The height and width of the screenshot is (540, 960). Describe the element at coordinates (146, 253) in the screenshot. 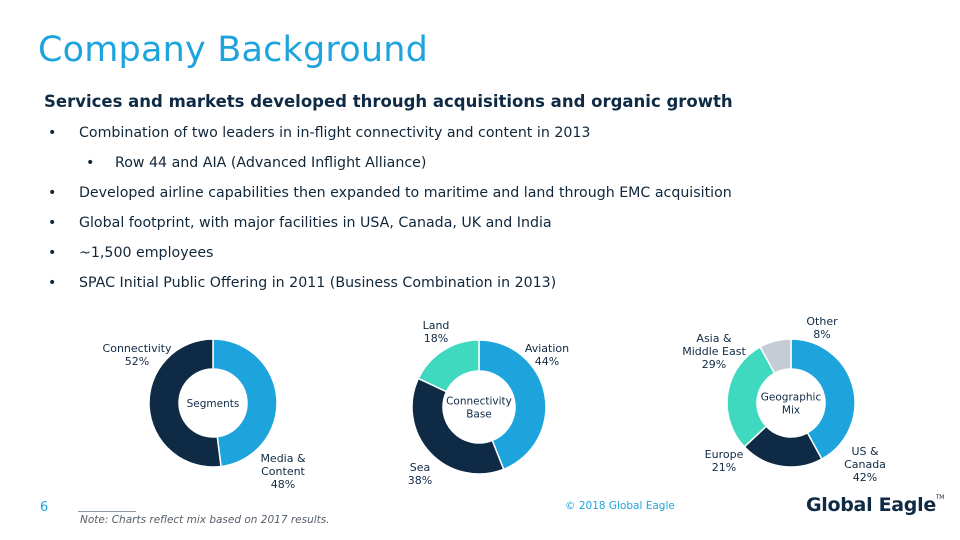

I see `bullet-text: ~1,500 employees` at that location.